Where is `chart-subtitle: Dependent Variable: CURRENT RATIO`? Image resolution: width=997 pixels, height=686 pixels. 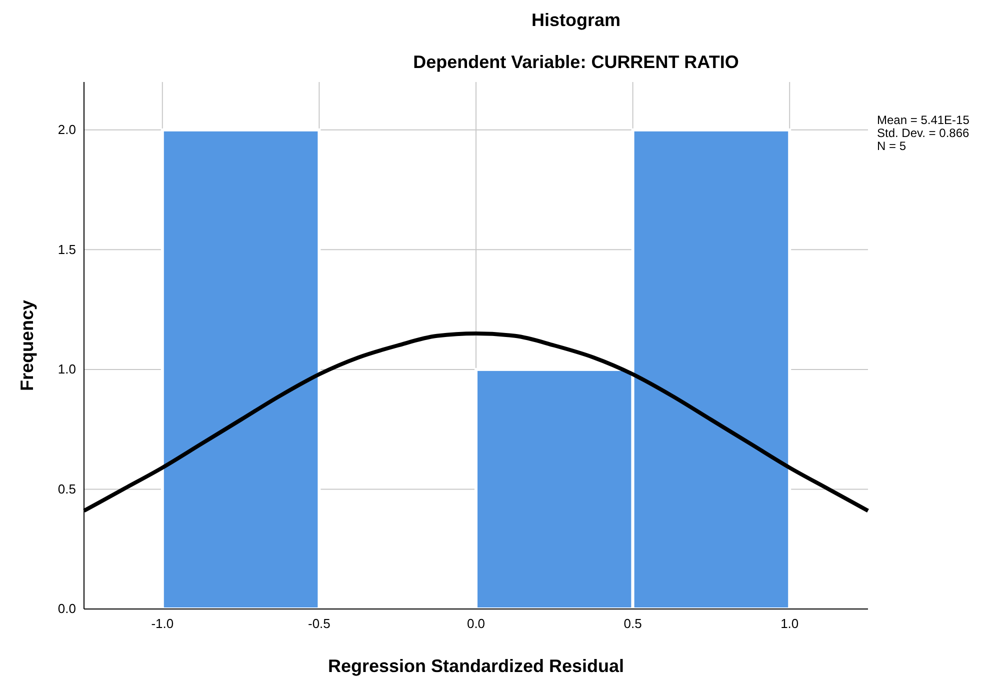
chart-subtitle: Dependent Variable: CURRENT RATIO is located at coordinates (576, 62).